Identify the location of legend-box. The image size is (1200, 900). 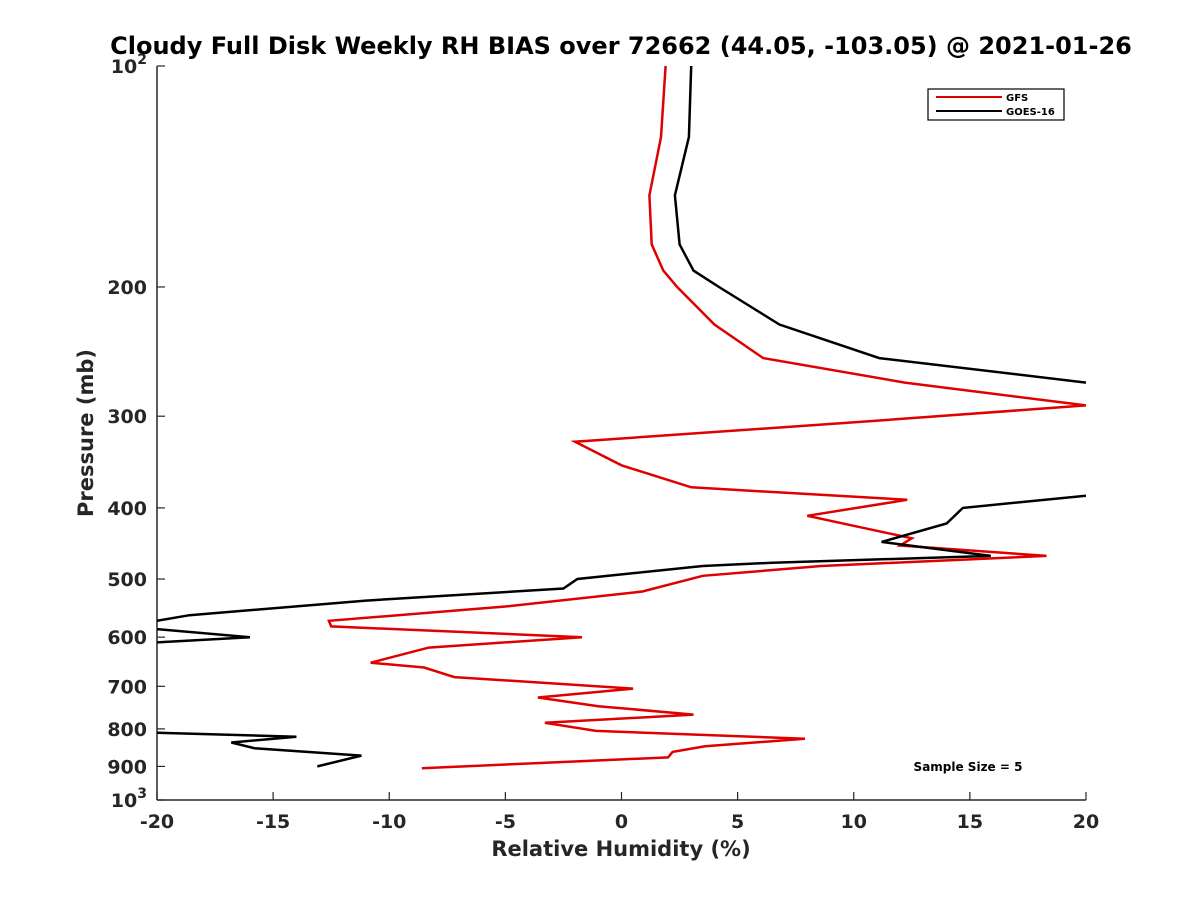
(996, 104).